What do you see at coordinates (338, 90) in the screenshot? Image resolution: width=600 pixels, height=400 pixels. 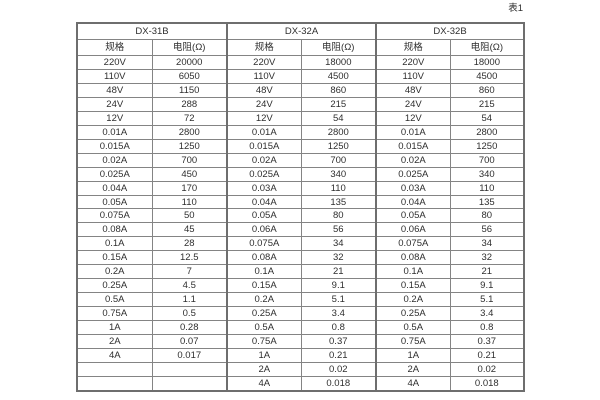 I see `cell-resistance: 860` at bounding box center [338, 90].